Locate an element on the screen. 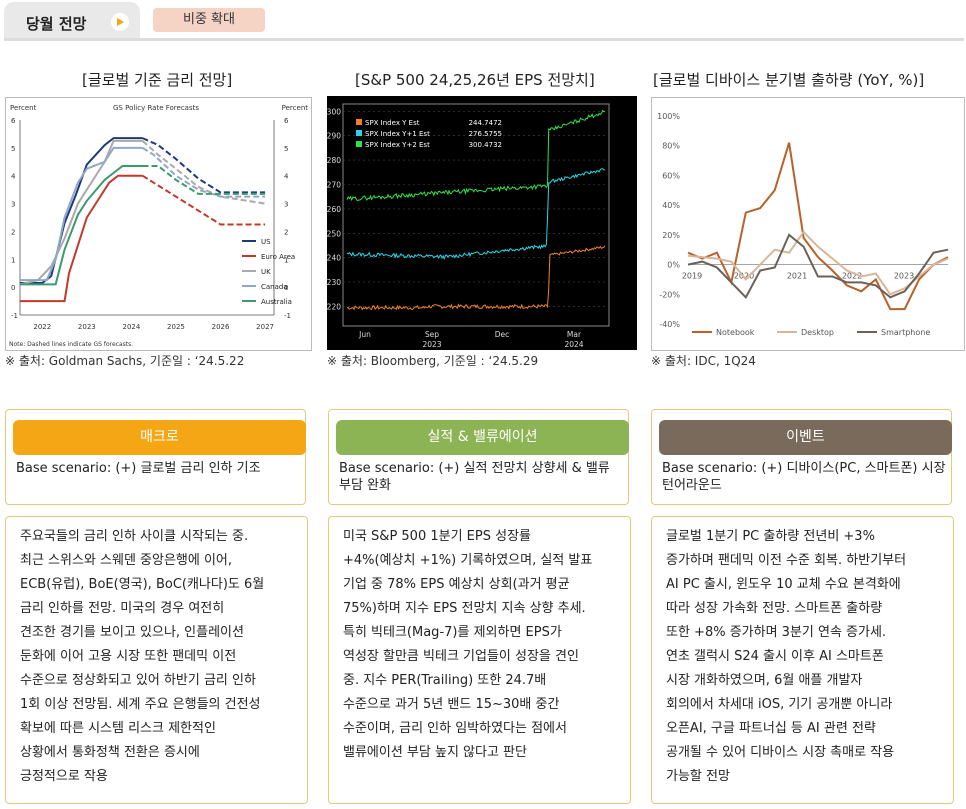 The height and width of the screenshot is (809, 966). legend-label: SPX Index Y+2 Est is located at coordinates (397, 145).